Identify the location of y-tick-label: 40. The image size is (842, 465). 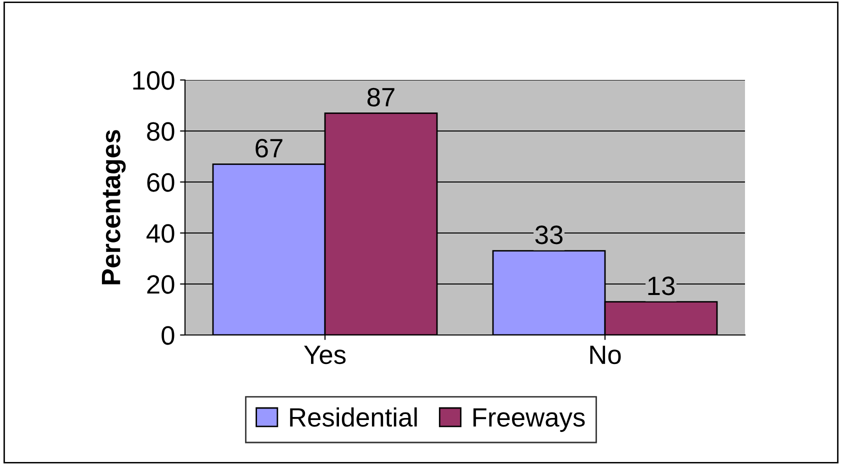
(160, 233).